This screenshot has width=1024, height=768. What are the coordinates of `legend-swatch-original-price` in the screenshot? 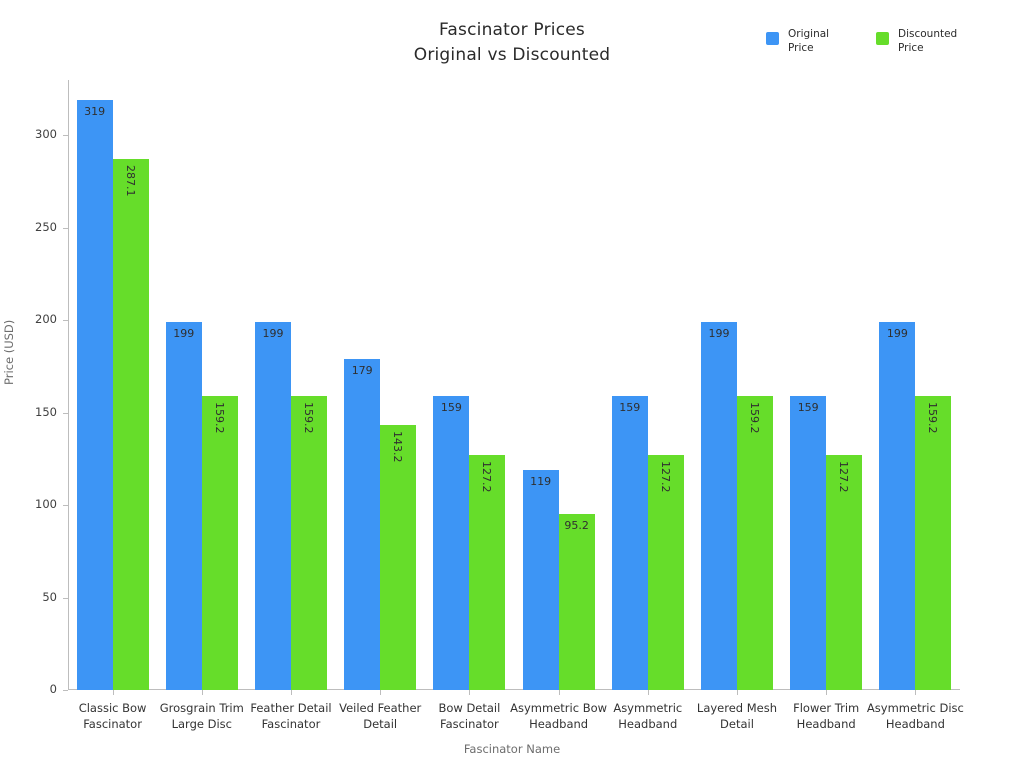 It's located at (772, 38).